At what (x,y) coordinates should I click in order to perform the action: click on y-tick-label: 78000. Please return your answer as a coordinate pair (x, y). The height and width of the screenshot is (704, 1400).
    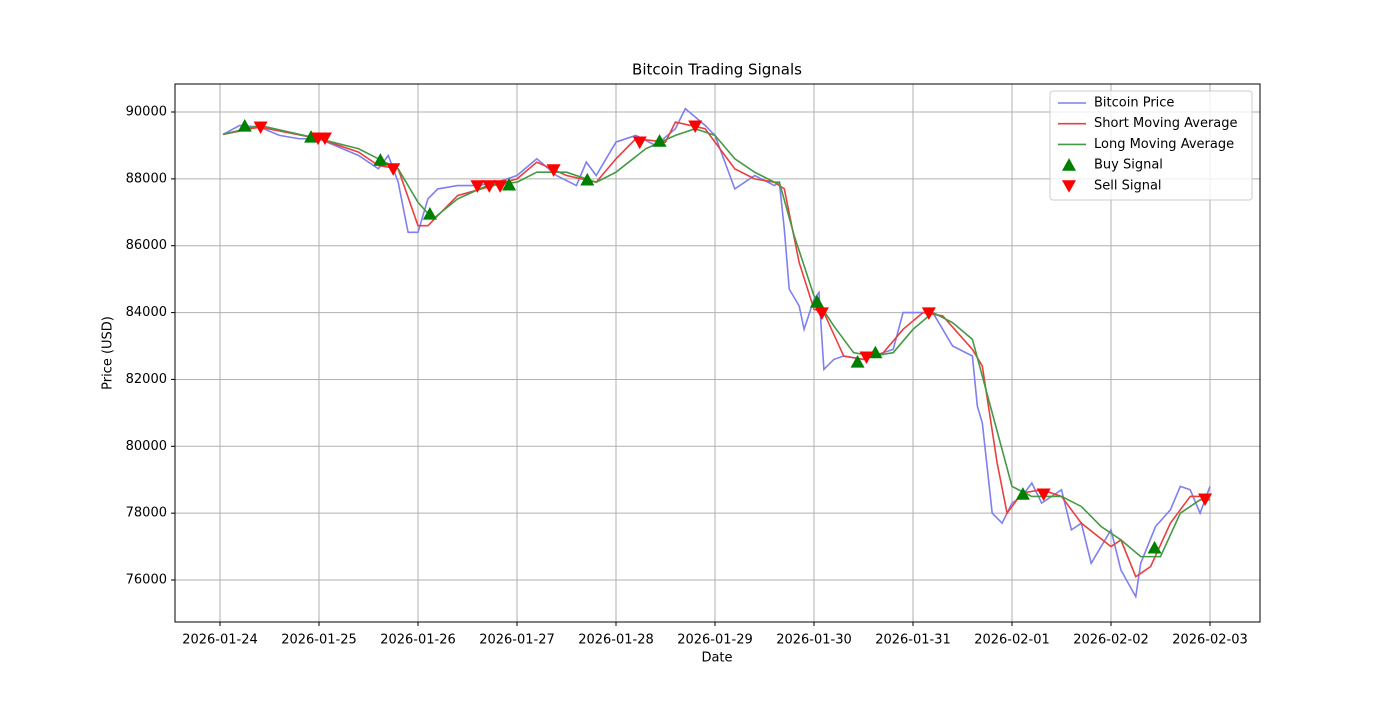
    Looking at the image, I should click on (146, 513).